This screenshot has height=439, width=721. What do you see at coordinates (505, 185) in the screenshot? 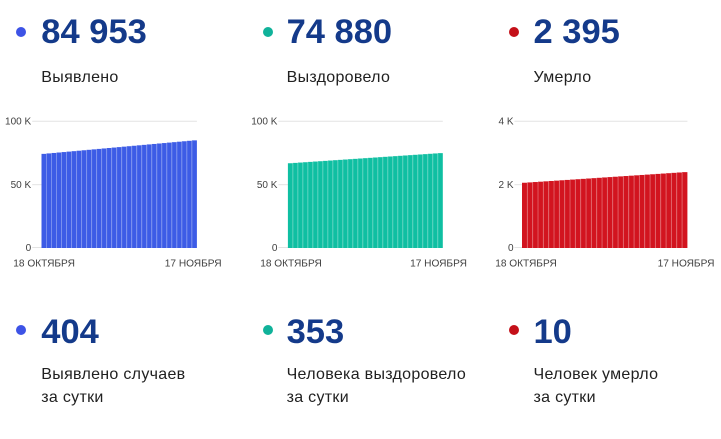
I see `svg-text: 2 K` at bounding box center [505, 185].